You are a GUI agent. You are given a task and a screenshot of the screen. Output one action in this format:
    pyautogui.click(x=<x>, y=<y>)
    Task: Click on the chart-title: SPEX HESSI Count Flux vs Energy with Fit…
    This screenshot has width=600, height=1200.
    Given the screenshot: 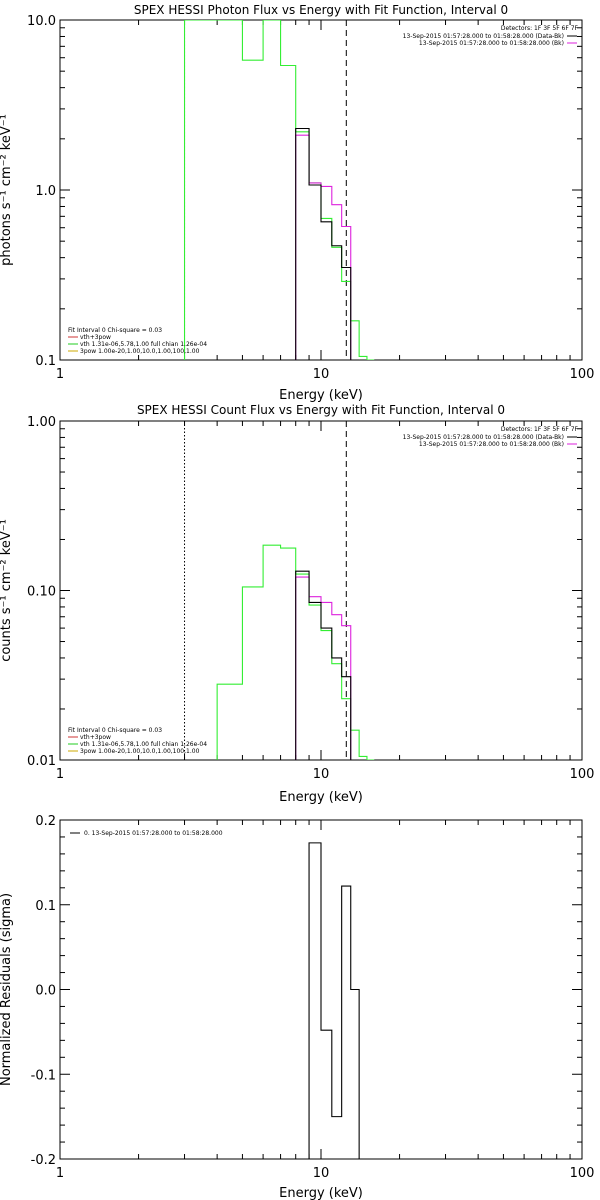 What is the action you would take?
    pyautogui.click(x=321, y=410)
    